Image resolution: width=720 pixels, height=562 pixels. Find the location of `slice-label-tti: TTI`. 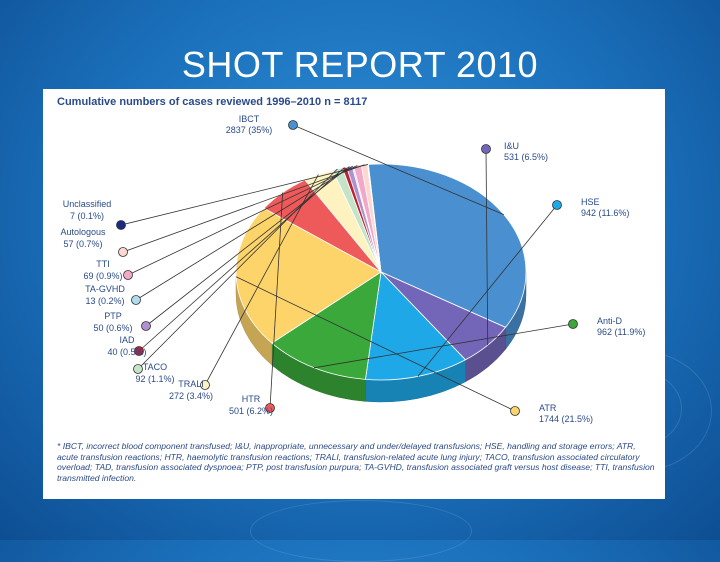

slice-label-tti: TTI is located at coordinates (103, 264).